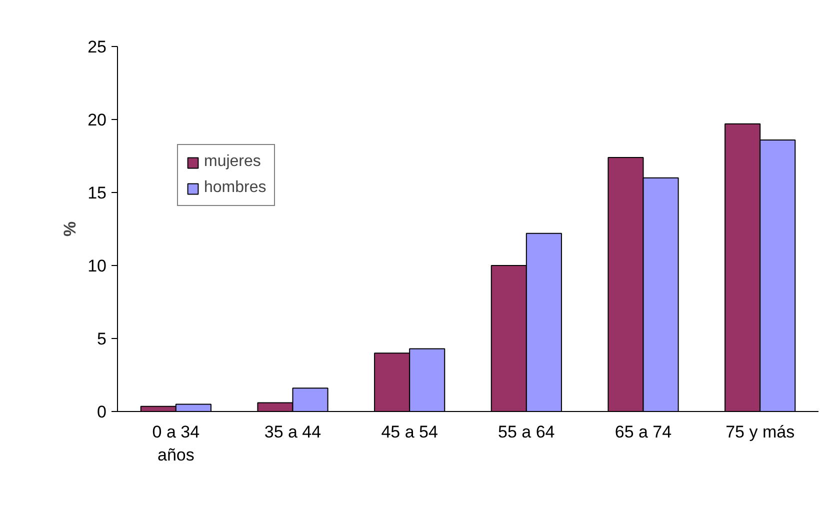  Describe the element at coordinates (70, 229) in the screenshot. I see `y-axis-title: %` at that location.